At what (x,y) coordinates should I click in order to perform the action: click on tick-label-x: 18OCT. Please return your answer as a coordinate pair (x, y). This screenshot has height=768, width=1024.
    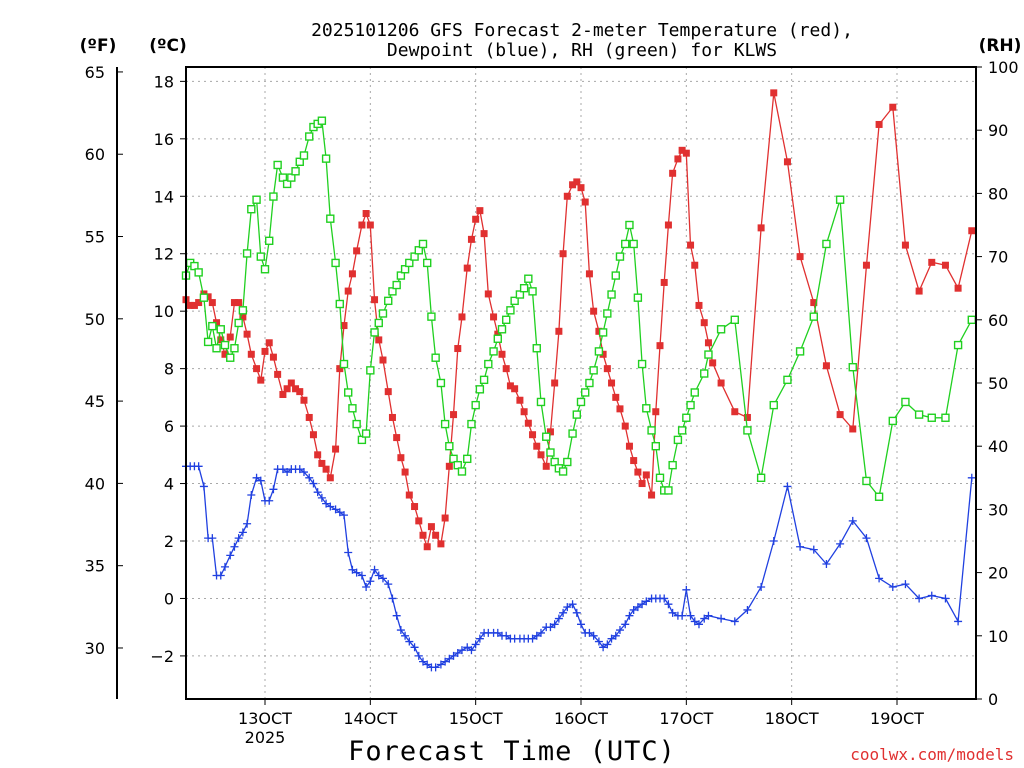
    Looking at the image, I should click on (792, 718).